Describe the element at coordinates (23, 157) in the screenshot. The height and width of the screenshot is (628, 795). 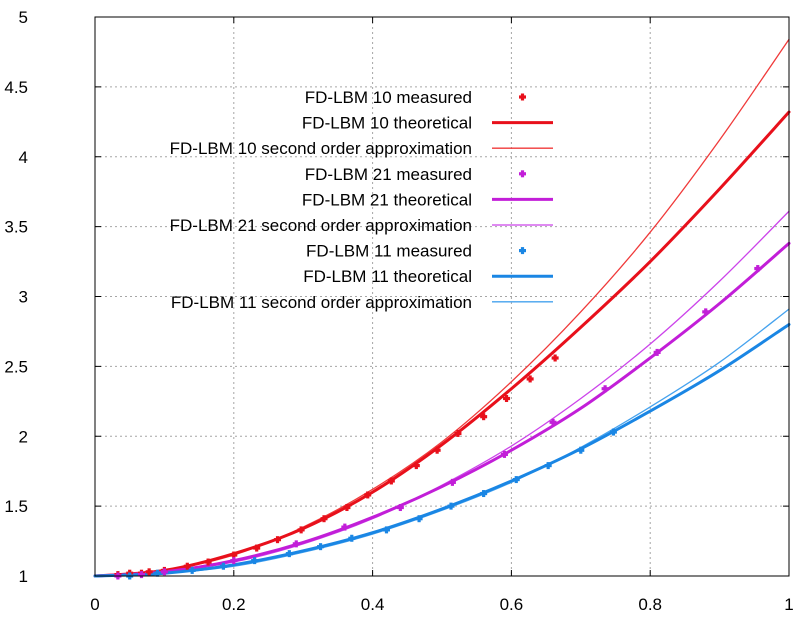
I see `y-tick-label: 4` at that location.